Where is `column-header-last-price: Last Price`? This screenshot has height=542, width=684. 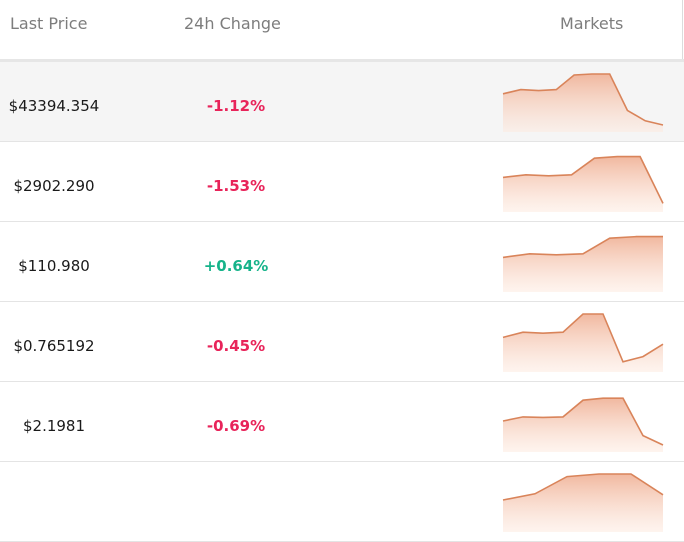
column-header-last-price: Last Price is located at coordinates (49, 23).